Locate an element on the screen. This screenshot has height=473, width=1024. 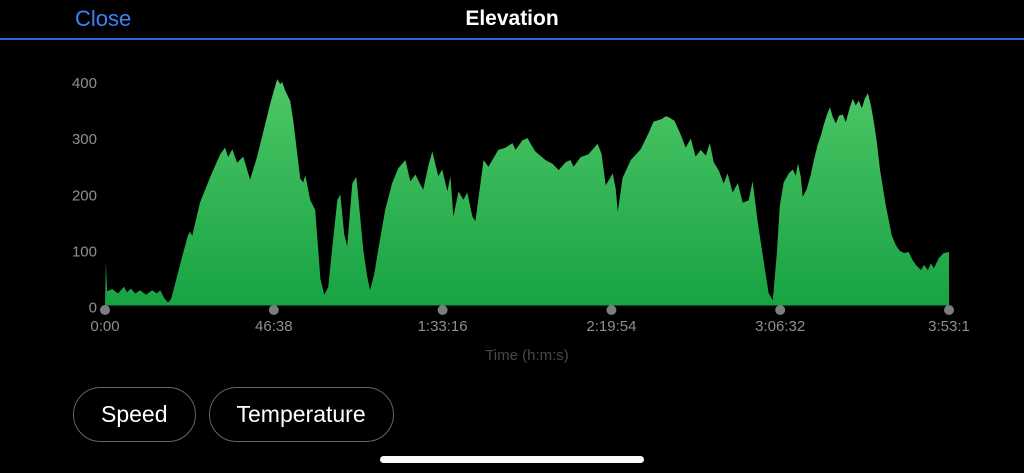
y-axis-tick-label: 0 is located at coordinates (93, 308).